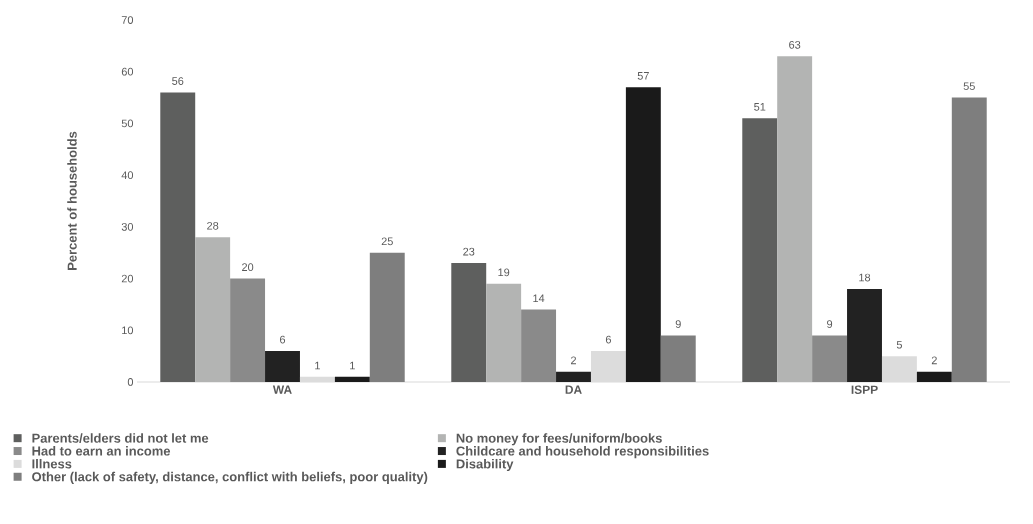 This screenshot has height=524, width=1033. Describe the element at coordinates (760, 107) in the screenshot. I see `data-label: 51` at that location.